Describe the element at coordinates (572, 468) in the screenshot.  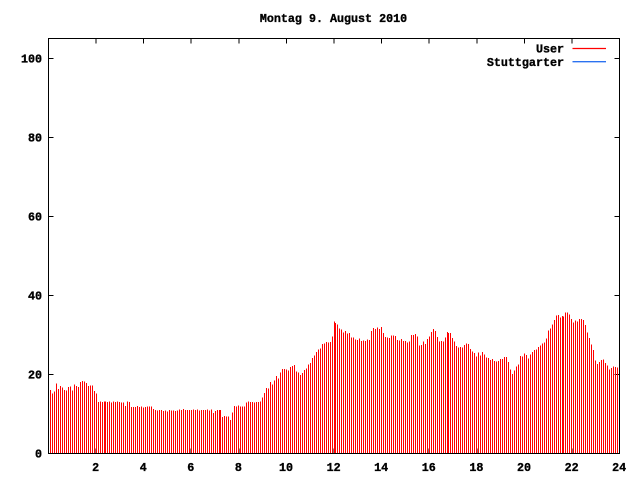
I see `svg-text: 22` at that location.